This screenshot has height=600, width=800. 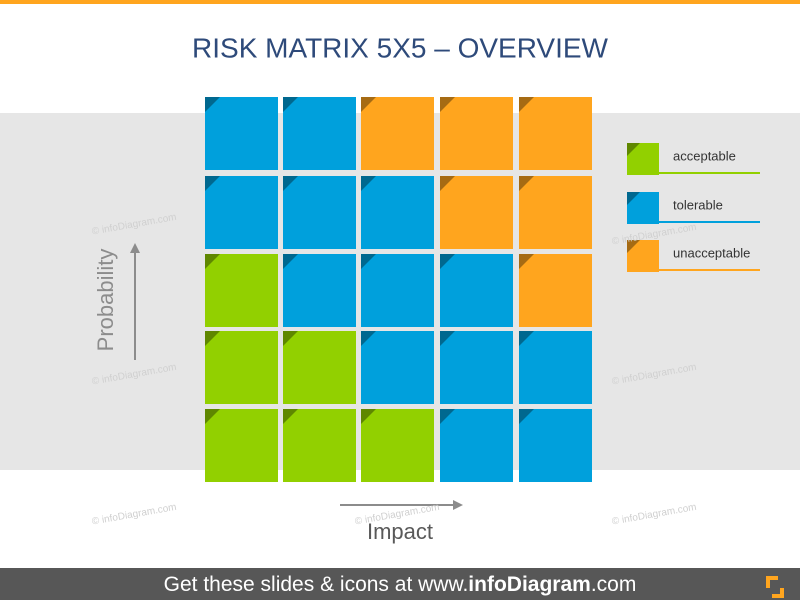 What do you see at coordinates (105, 300) in the screenshot?
I see `y-axis-label: Probability` at bounding box center [105, 300].